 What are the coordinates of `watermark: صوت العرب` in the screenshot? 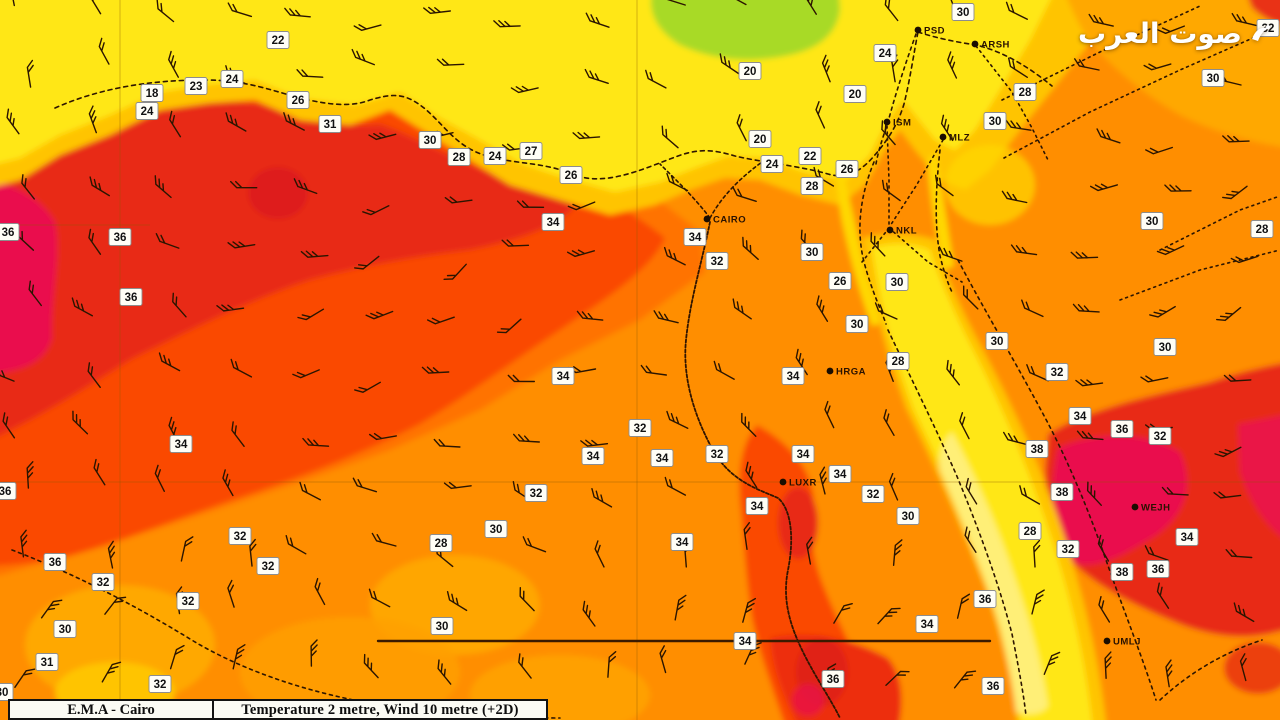 It's located at (1175, 33).